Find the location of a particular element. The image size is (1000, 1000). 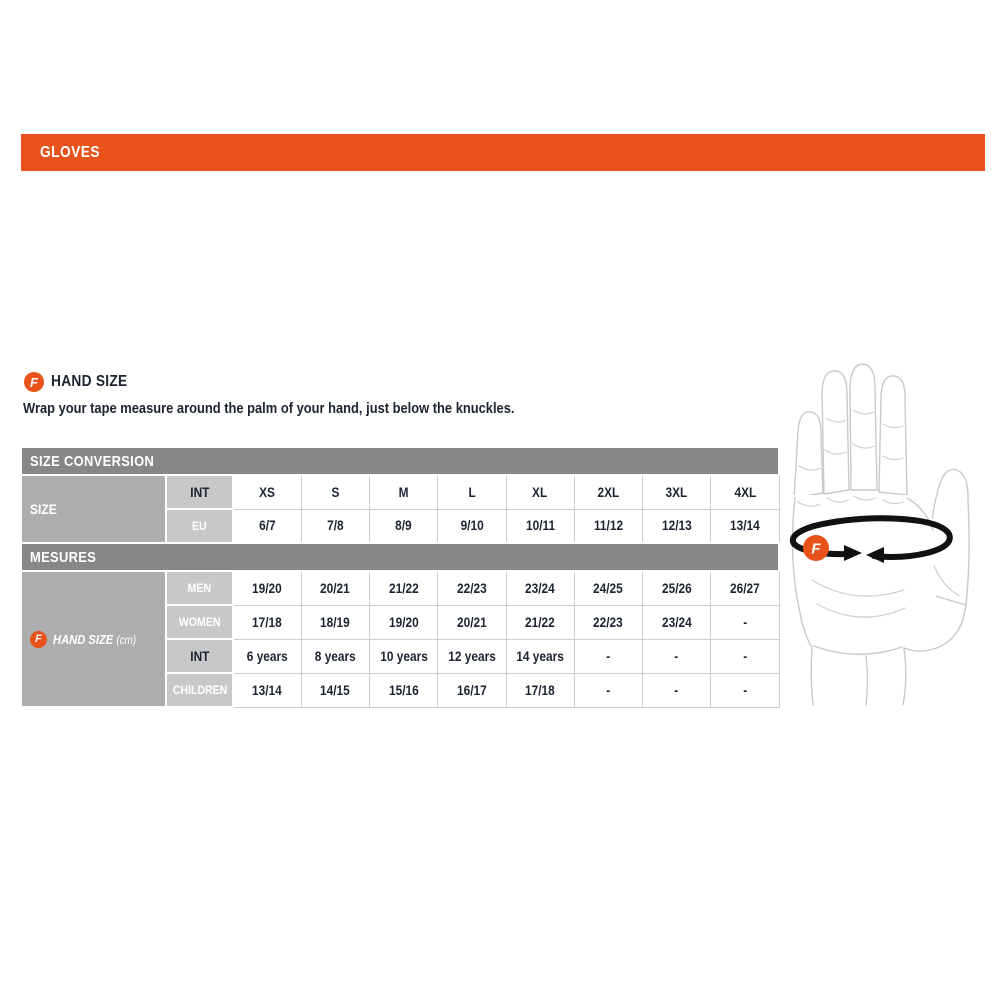

size-value-cell: S is located at coordinates (335, 492).